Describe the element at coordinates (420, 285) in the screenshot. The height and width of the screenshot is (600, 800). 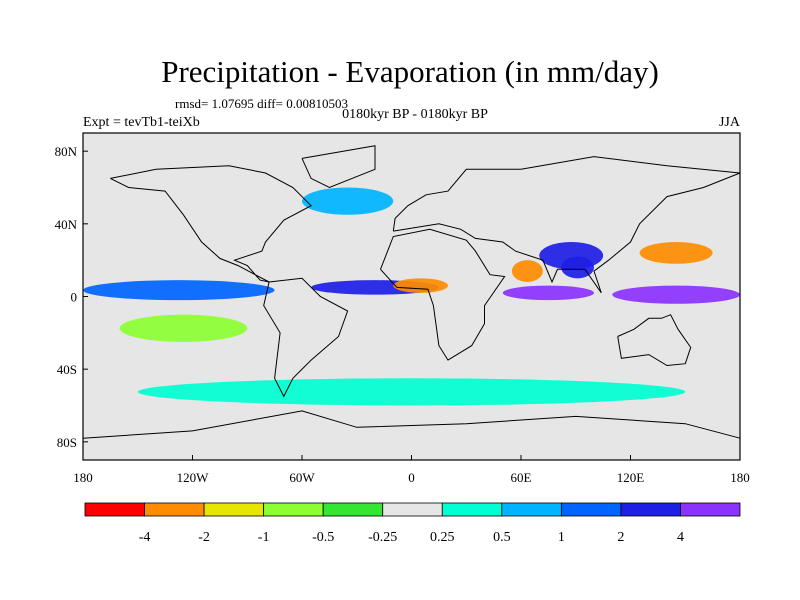
I see `region-west-africa-sahel` at that location.